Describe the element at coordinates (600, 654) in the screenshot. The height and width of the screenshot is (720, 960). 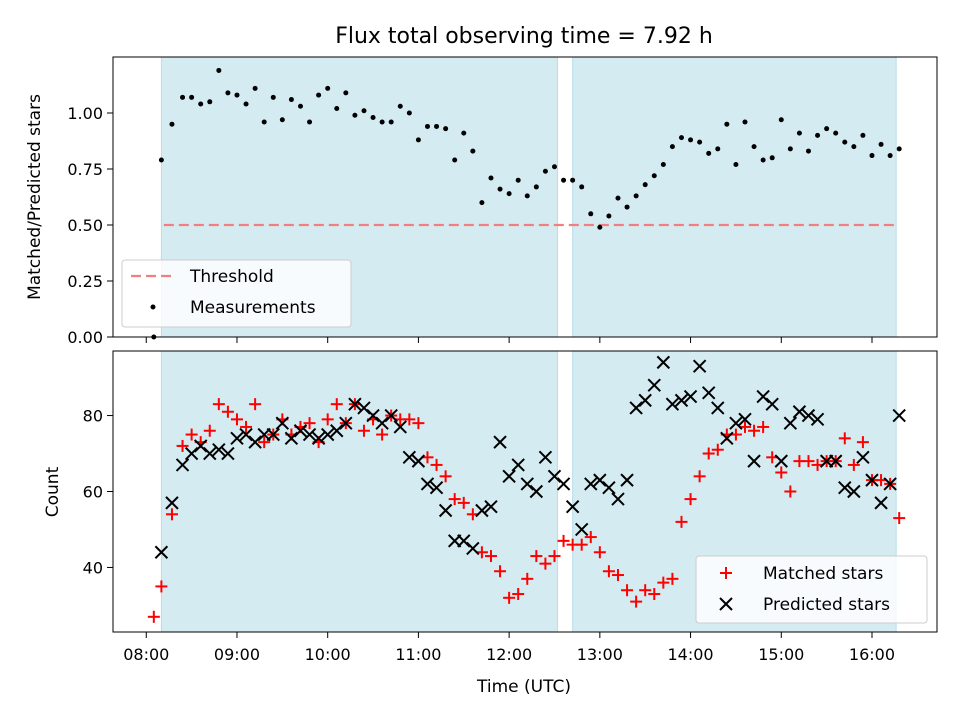
I see `x-tick-label: 13:00` at that location.